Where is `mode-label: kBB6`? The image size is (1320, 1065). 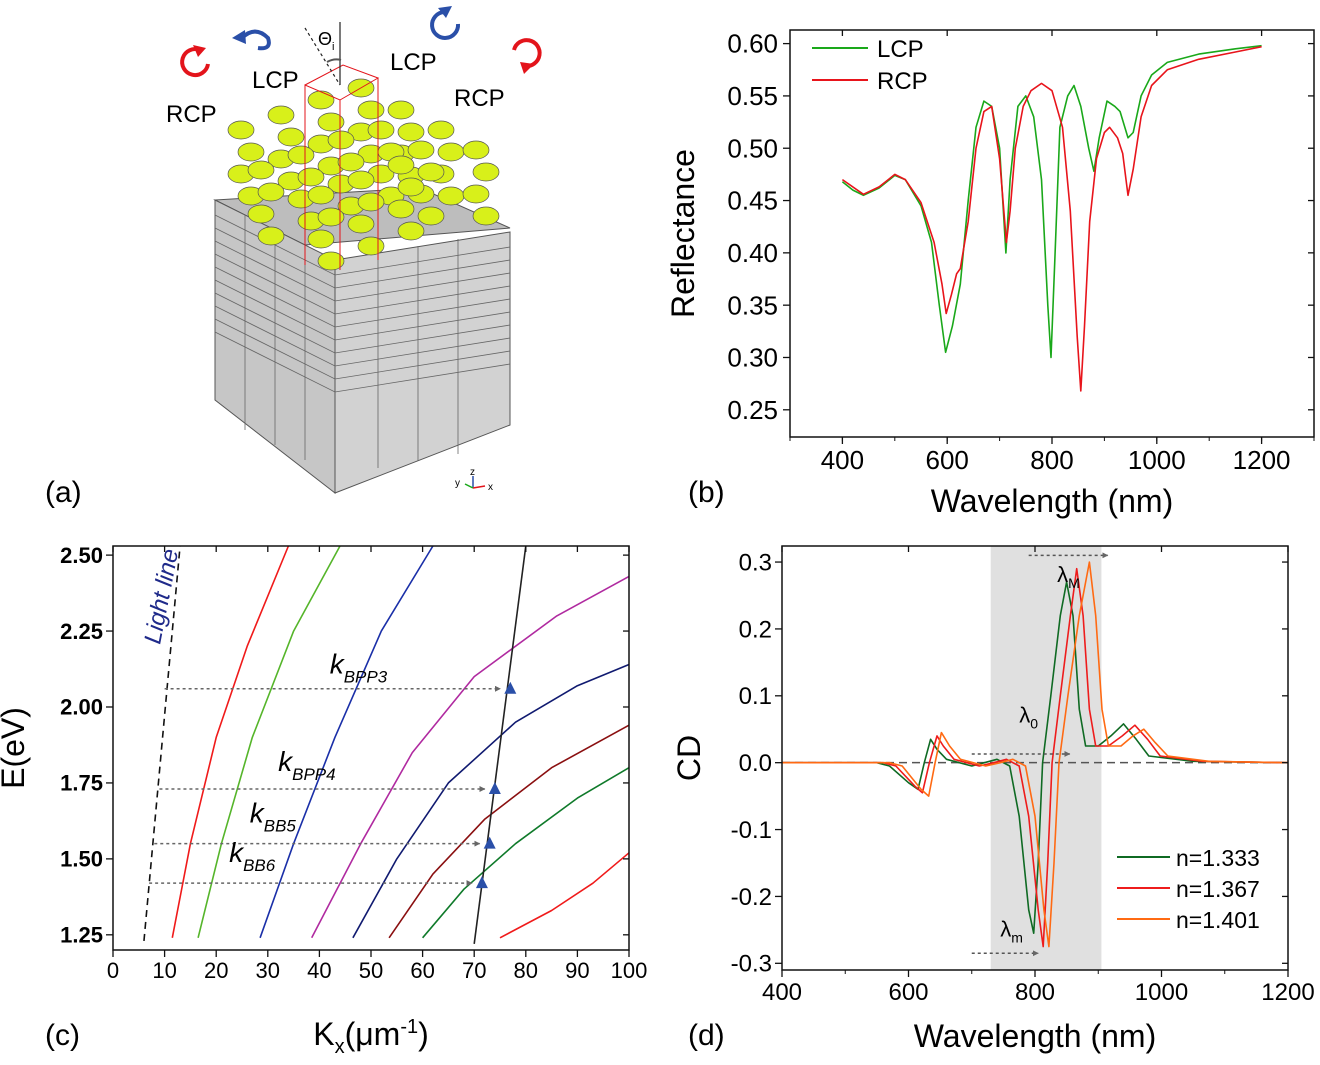
mode-label: kBB6 is located at coordinates (252, 856).